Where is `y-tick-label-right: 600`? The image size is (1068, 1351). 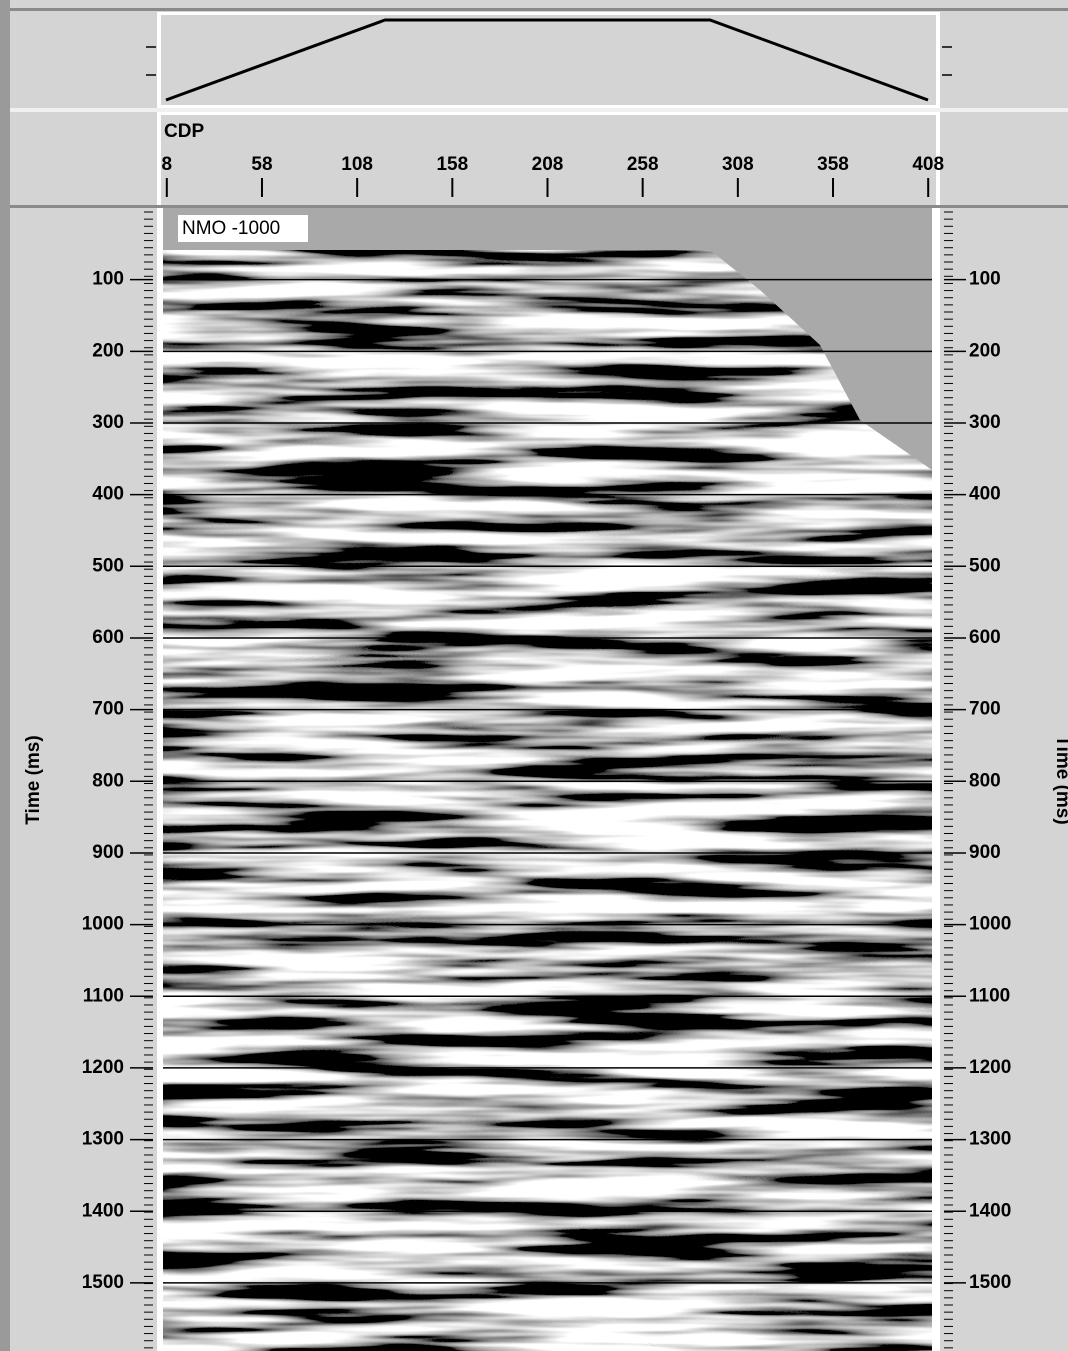 y-tick-label-right: 600 is located at coordinates (985, 637).